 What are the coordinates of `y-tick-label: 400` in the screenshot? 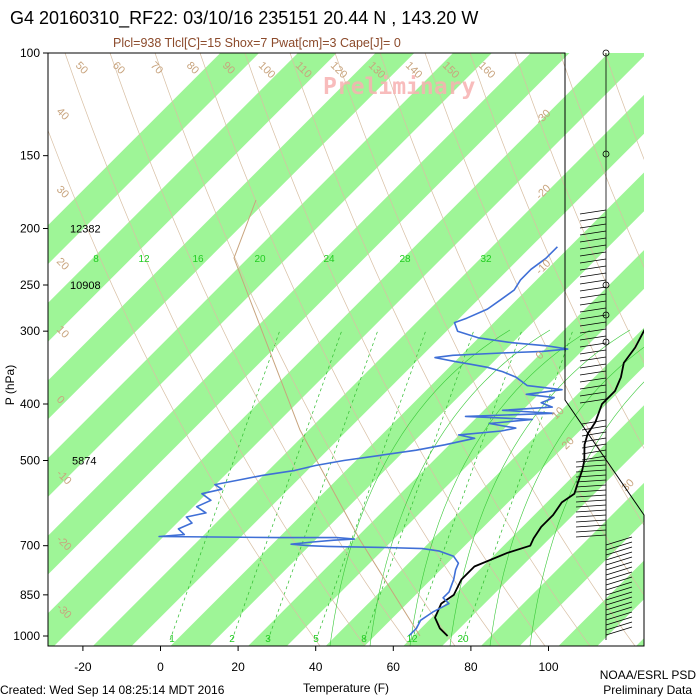 It's located at (30, 404).